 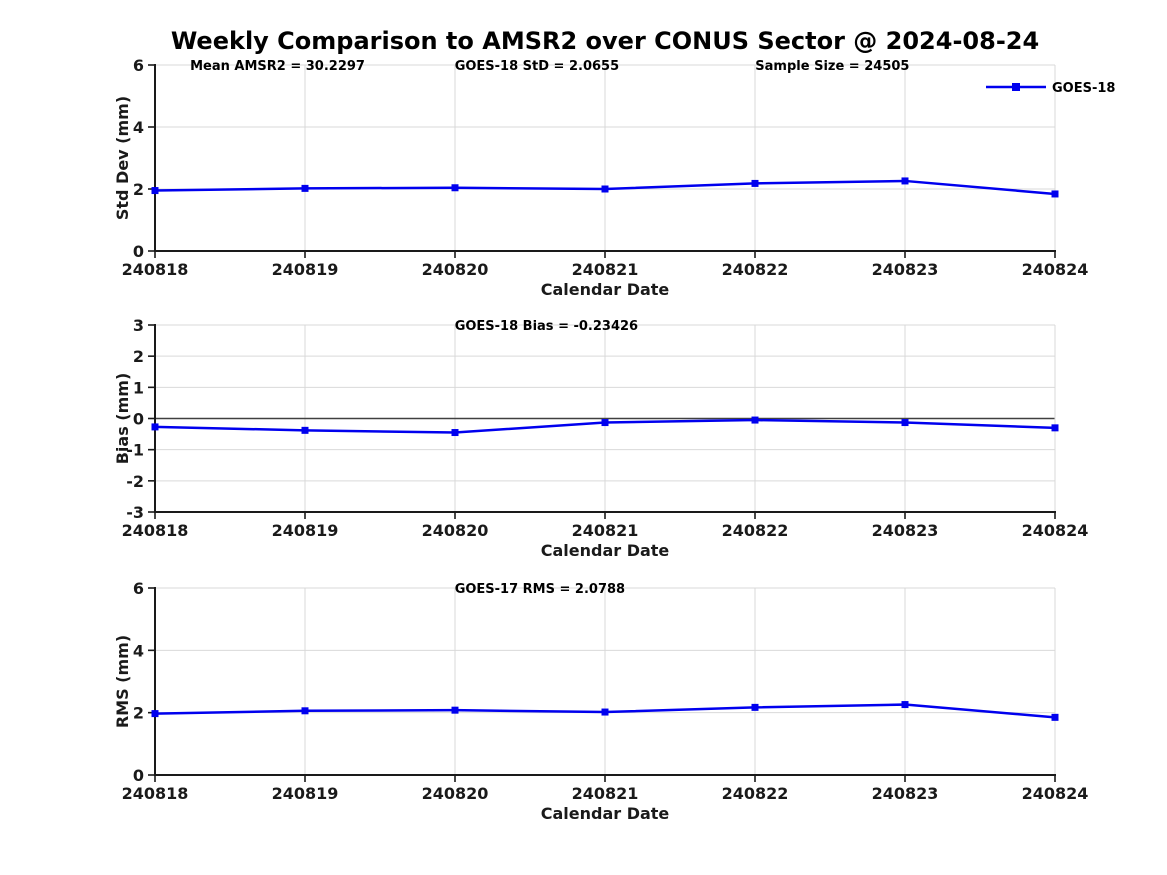 I want to click on annotation: GOES-18 Bias = -0.23426, so click(x=546, y=326).